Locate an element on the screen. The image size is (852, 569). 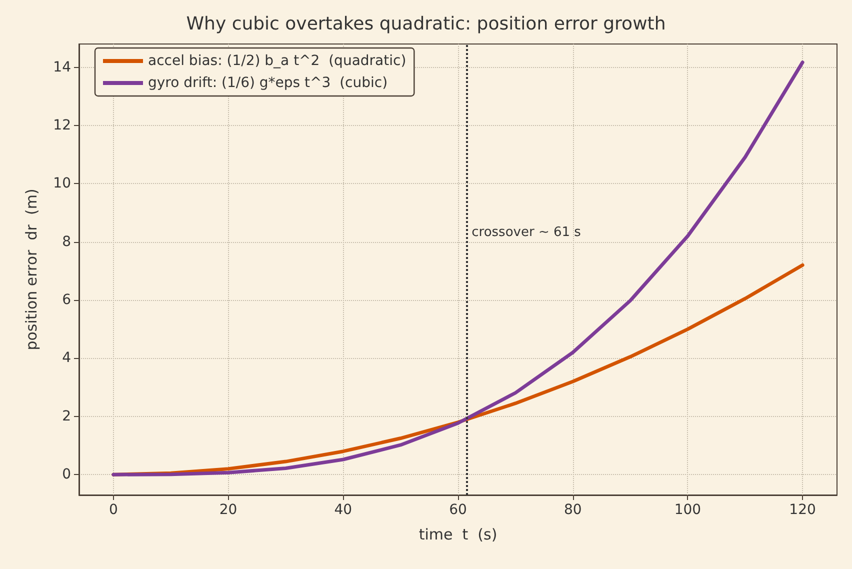
y-tick-label: 6 is located at coordinates (67, 300).